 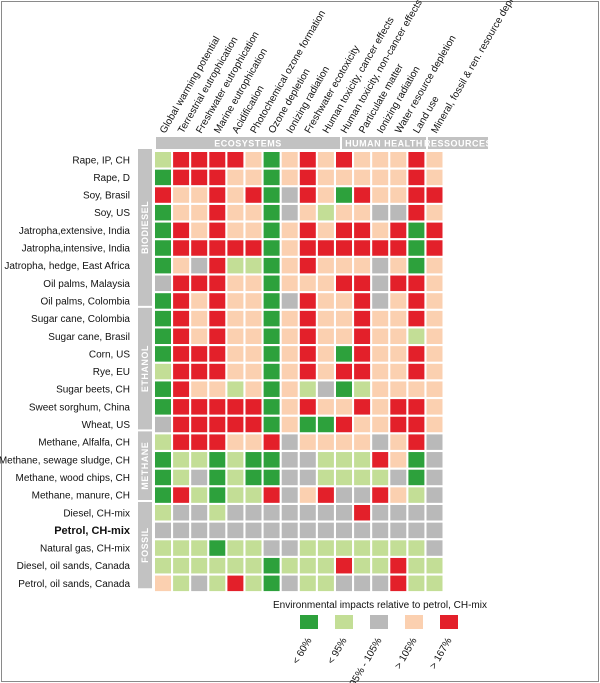 I want to click on row-label: Jatropha,intensive, India, so click(x=76, y=249).